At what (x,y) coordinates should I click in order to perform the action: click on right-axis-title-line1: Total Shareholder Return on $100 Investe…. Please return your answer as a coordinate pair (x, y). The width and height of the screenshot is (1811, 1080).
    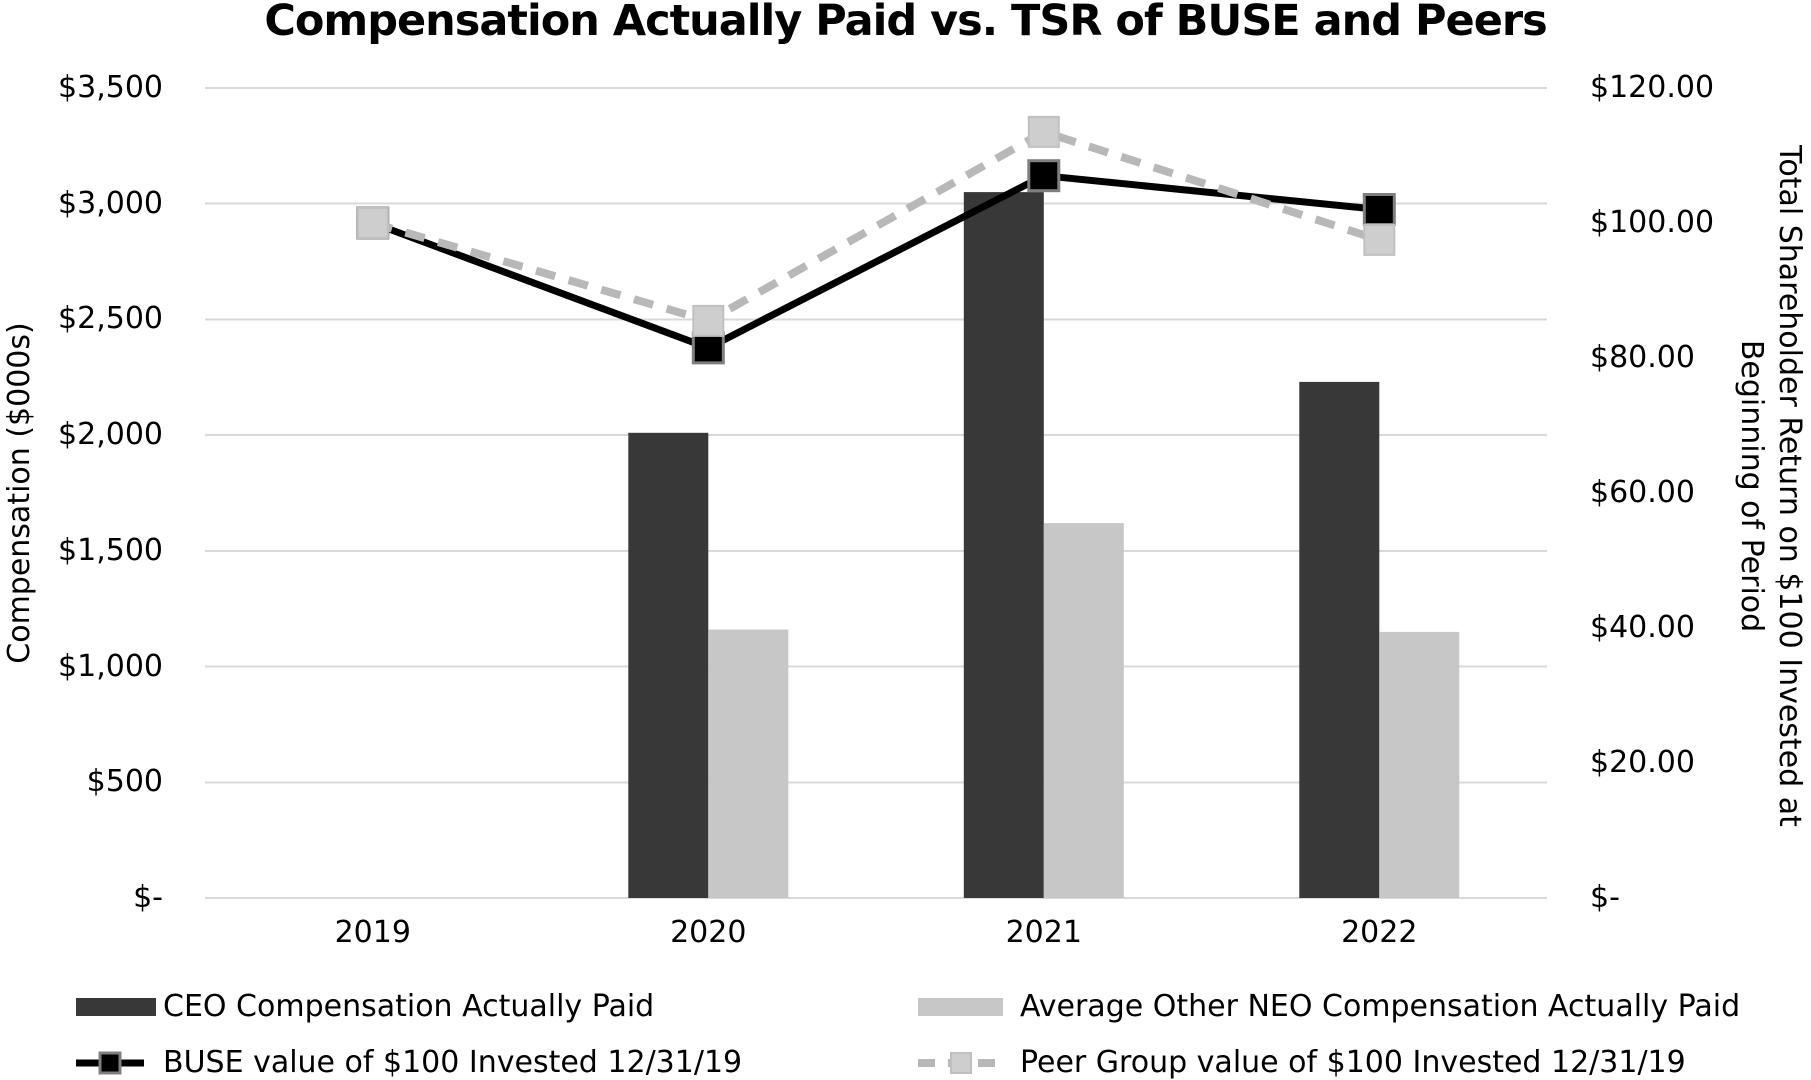
    Looking at the image, I should click on (1789, 486).